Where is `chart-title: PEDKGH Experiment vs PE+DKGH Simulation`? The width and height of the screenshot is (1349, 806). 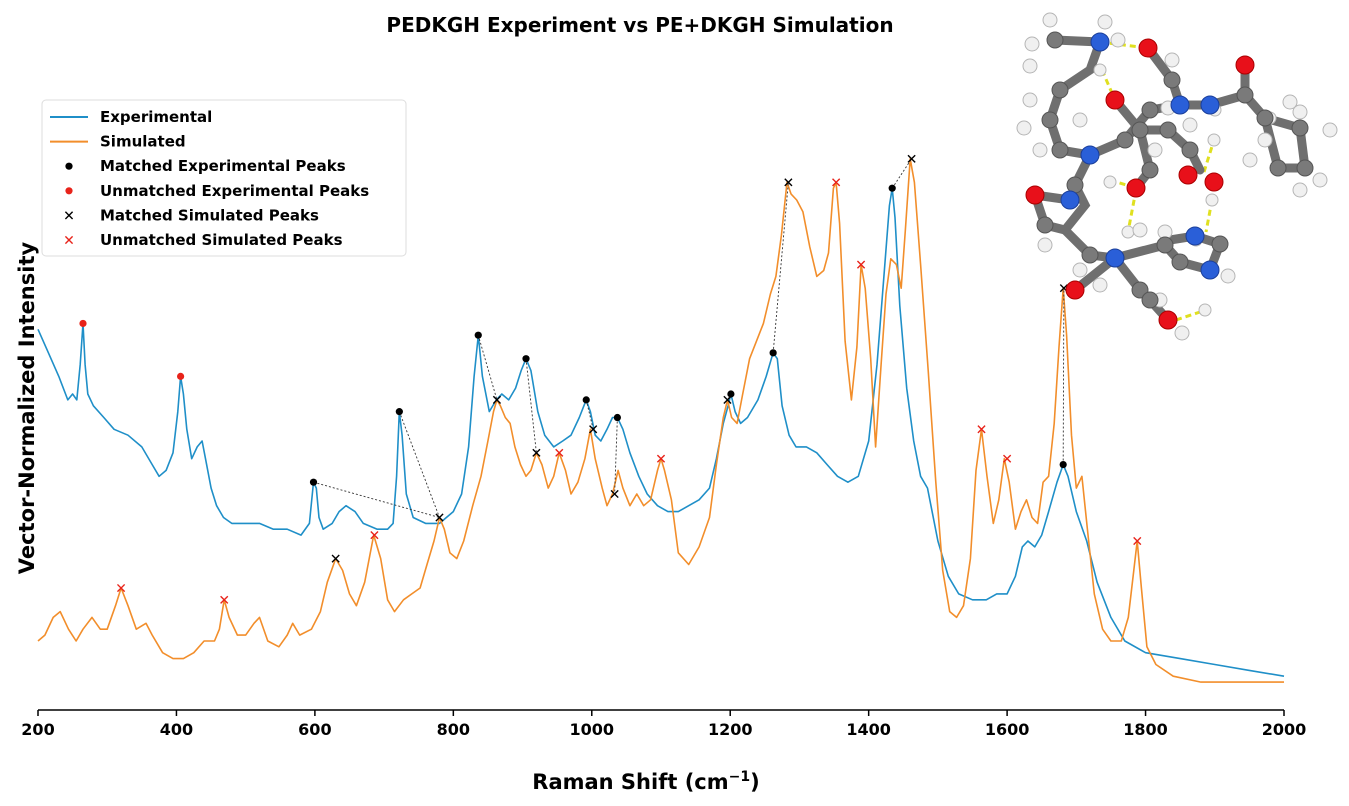
chart-title: PEDKGH Experiment vs PE+DKGH Simulation is located at coordinates (639, 25).